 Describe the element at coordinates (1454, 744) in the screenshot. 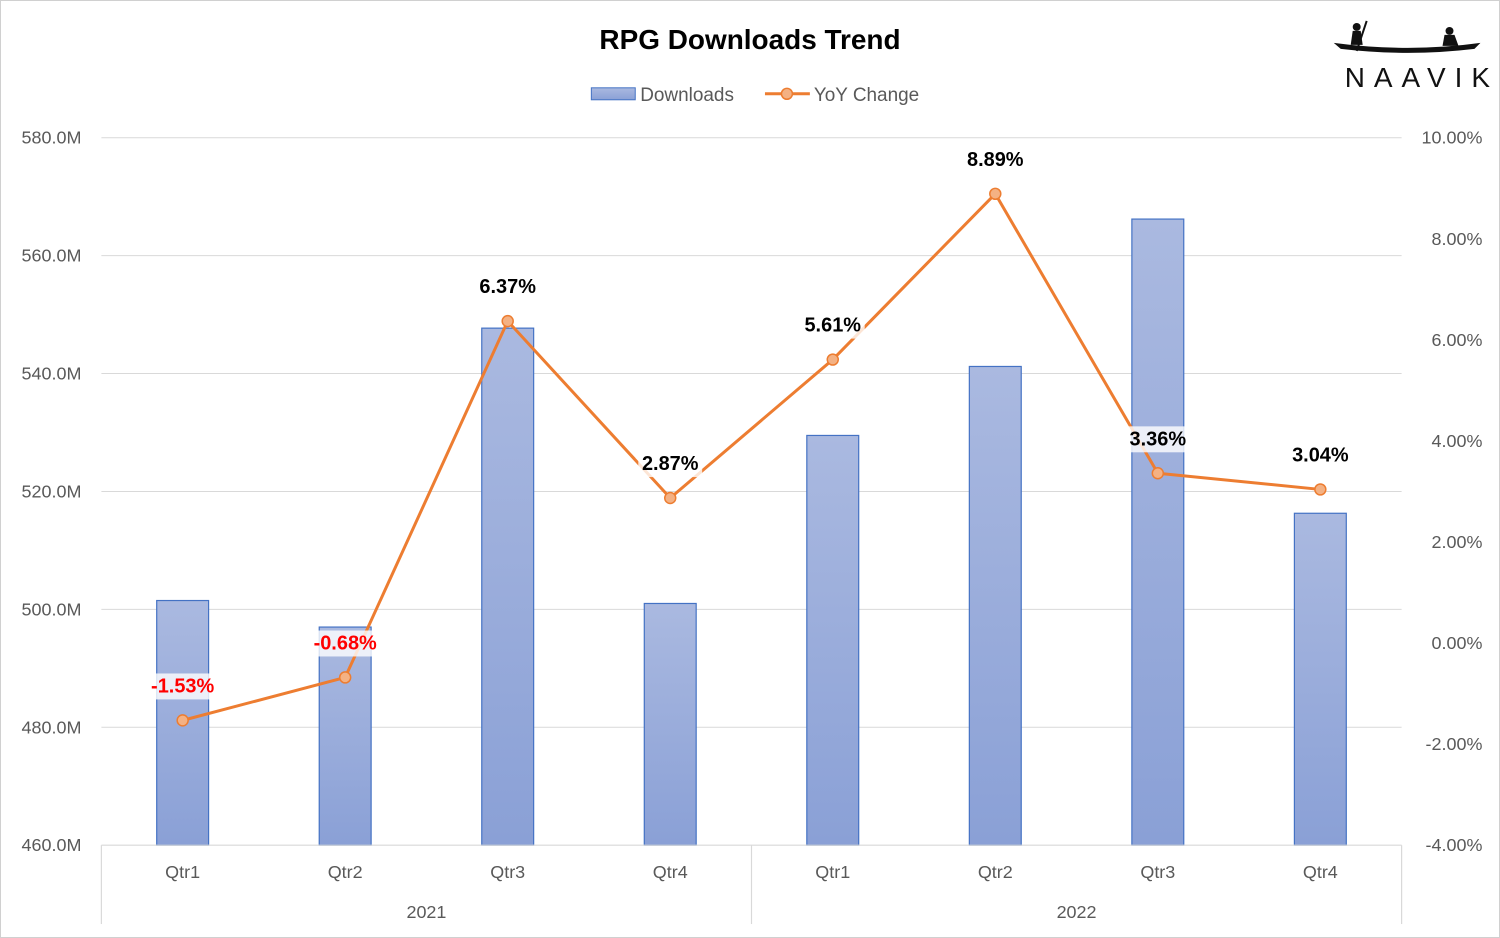

I see `right-tick-label: -2.00%` at that location.